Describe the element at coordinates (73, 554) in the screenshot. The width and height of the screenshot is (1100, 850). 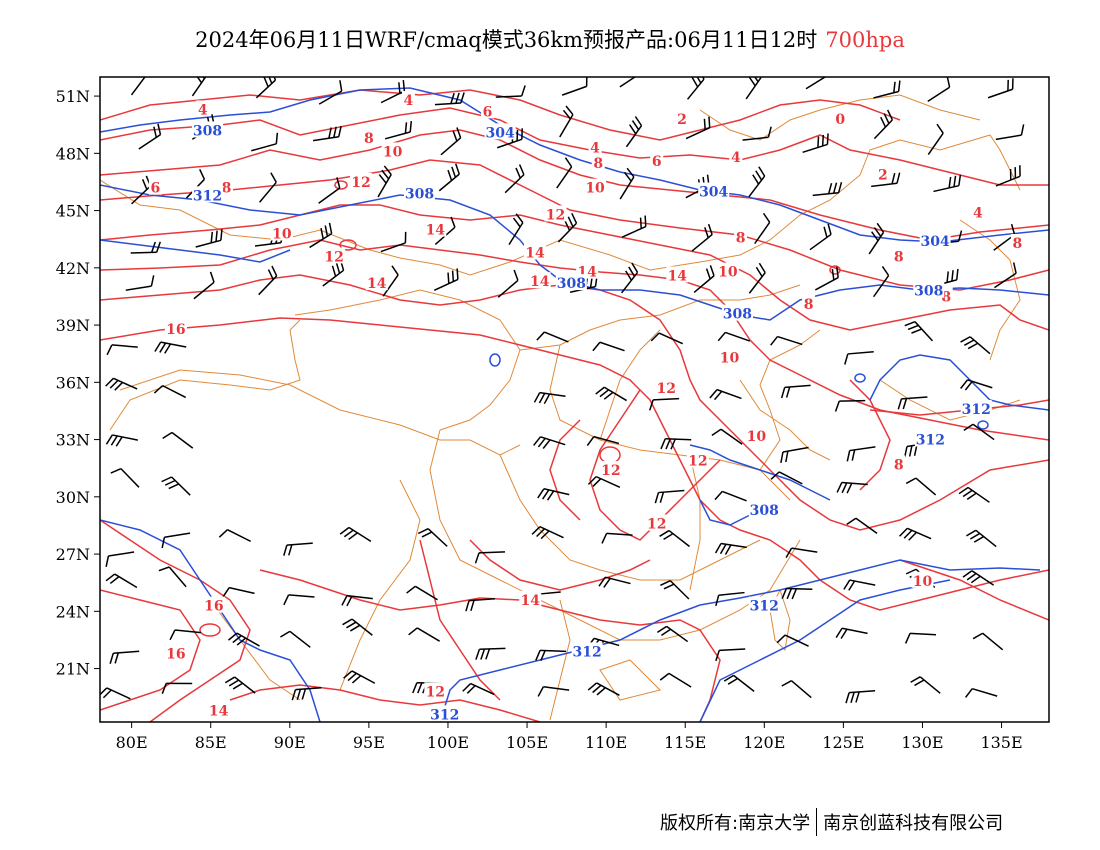
I see `lat-tick-label: 27N` at that location.